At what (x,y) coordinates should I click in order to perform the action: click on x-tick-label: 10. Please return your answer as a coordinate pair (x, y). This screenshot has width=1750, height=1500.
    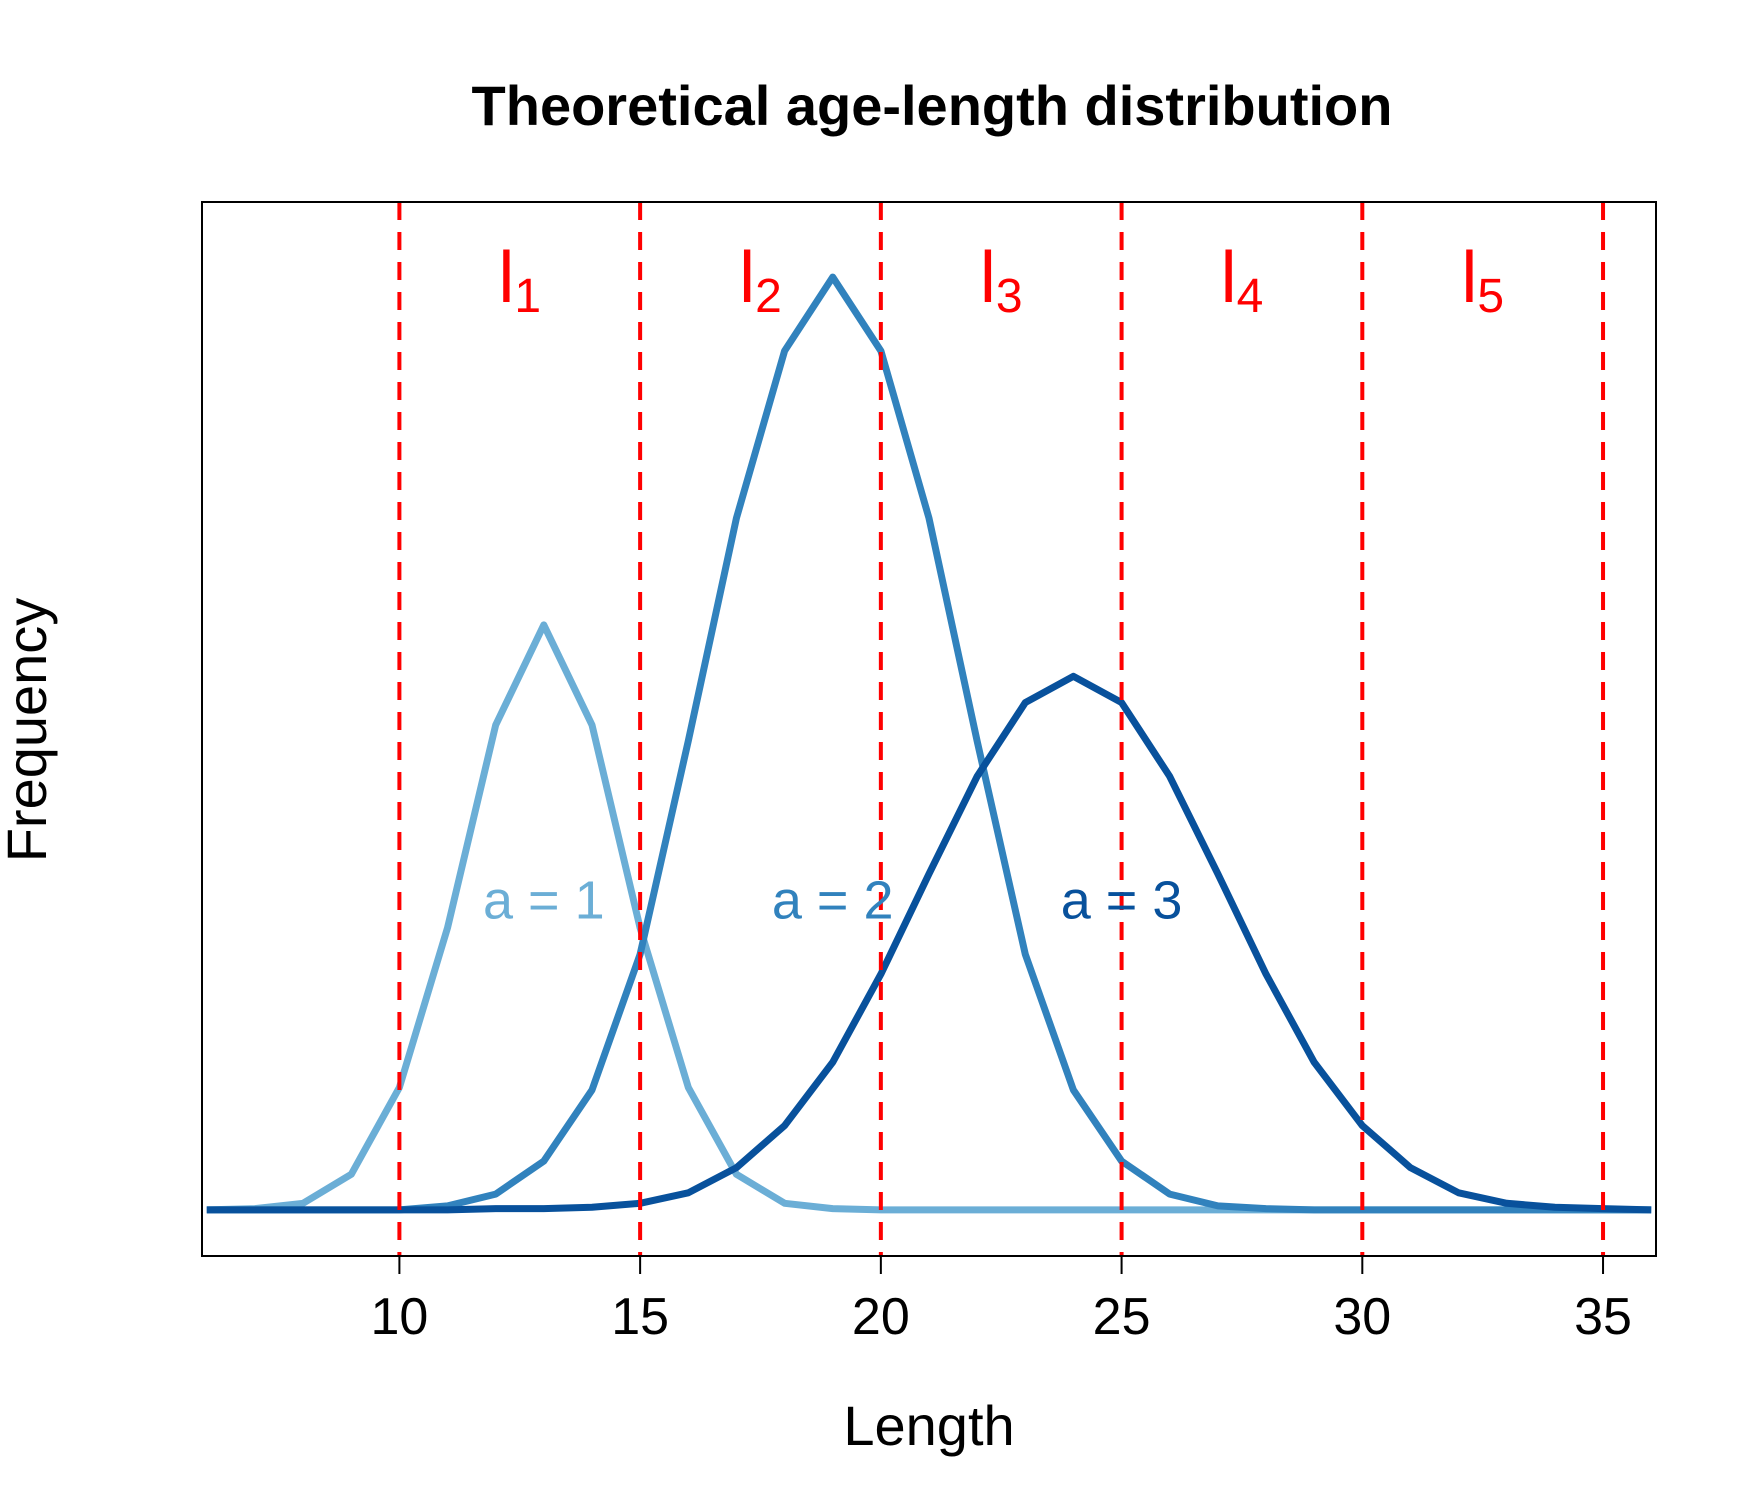
    Looking at the image, I should click on (399, 1317).